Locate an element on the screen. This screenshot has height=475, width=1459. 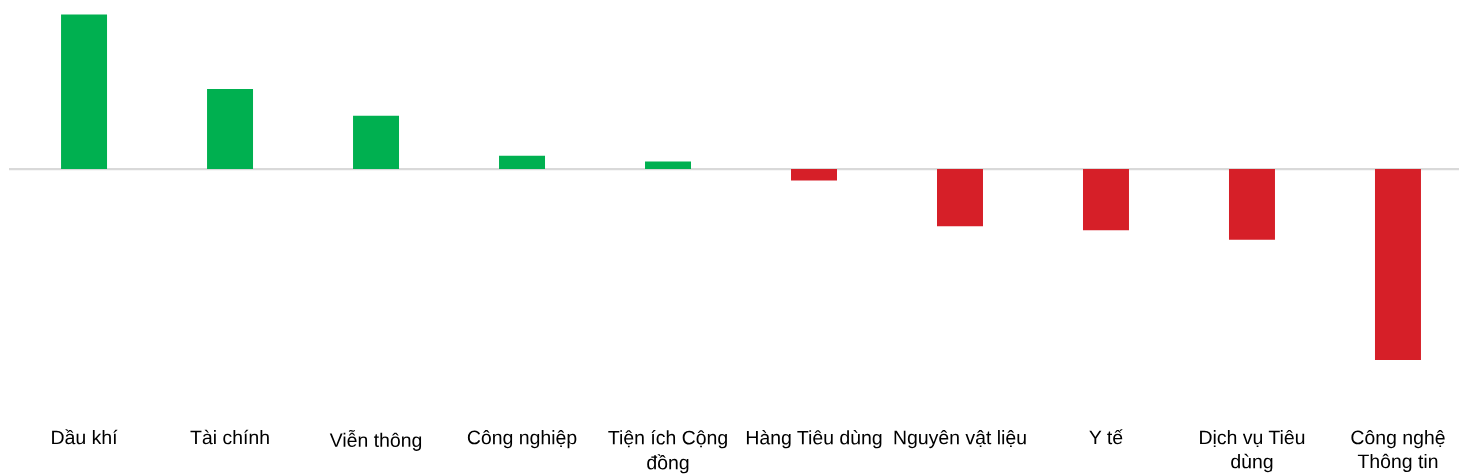
x-tick-label: Hàng Tiêu dùng is located at coordinates (814, 439).